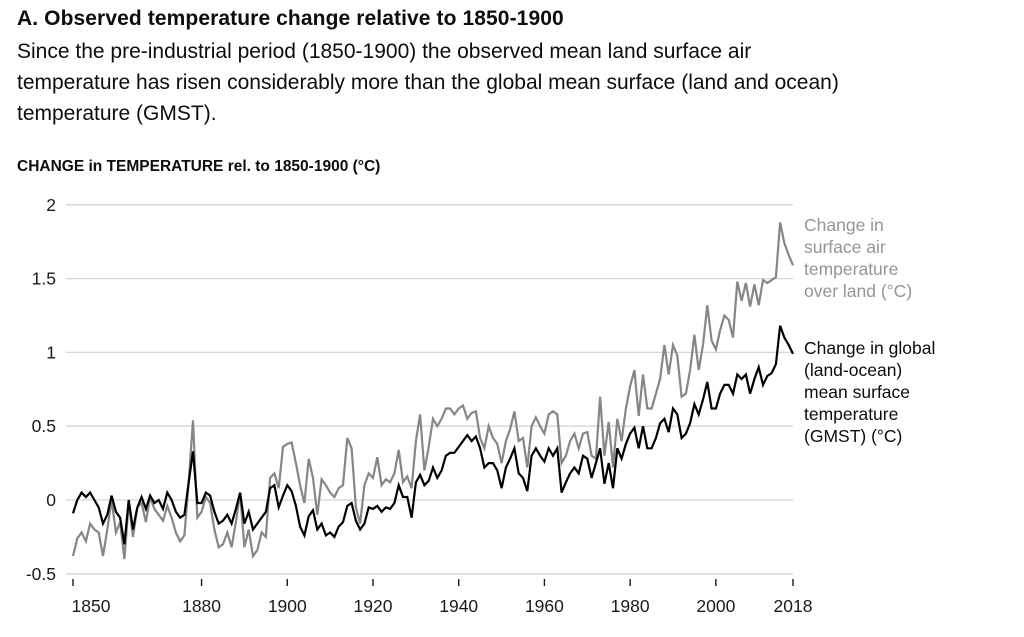 This screenshot has height=637, width=1024. I want to click on y-tick-label: 1, so click(51, 352).